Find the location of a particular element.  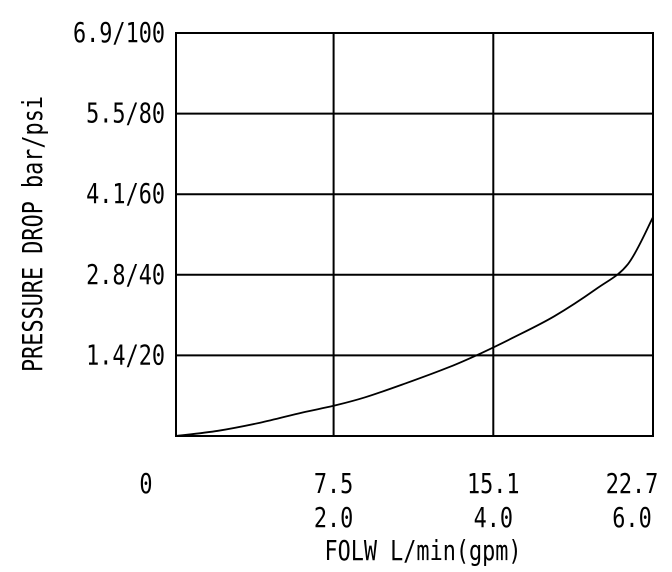

y-axis-title: PRESSURE DROP bar/psi is located at coordinates (32, 234).